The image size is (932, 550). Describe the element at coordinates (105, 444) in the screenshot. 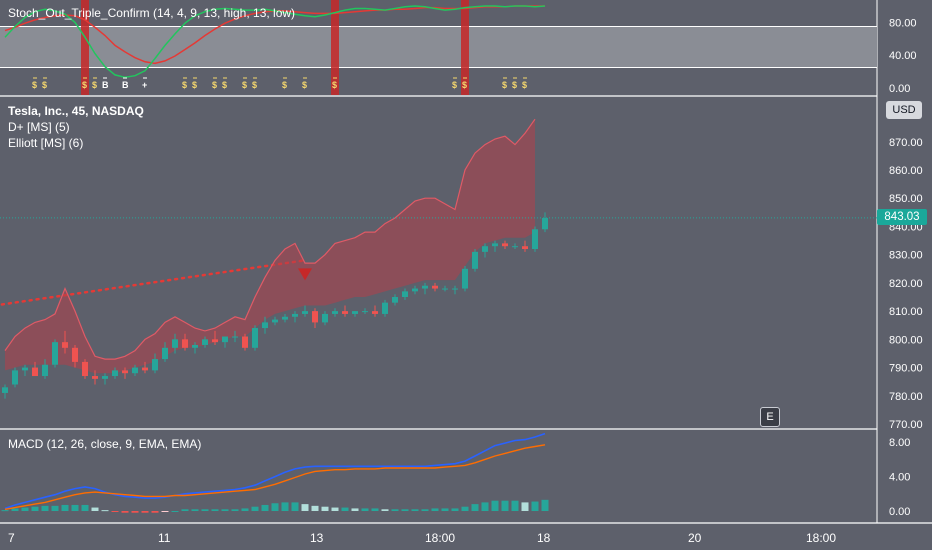

I see `macd-legend: MACD (12, 26, close, 9, EMA, EMA)` at that location.